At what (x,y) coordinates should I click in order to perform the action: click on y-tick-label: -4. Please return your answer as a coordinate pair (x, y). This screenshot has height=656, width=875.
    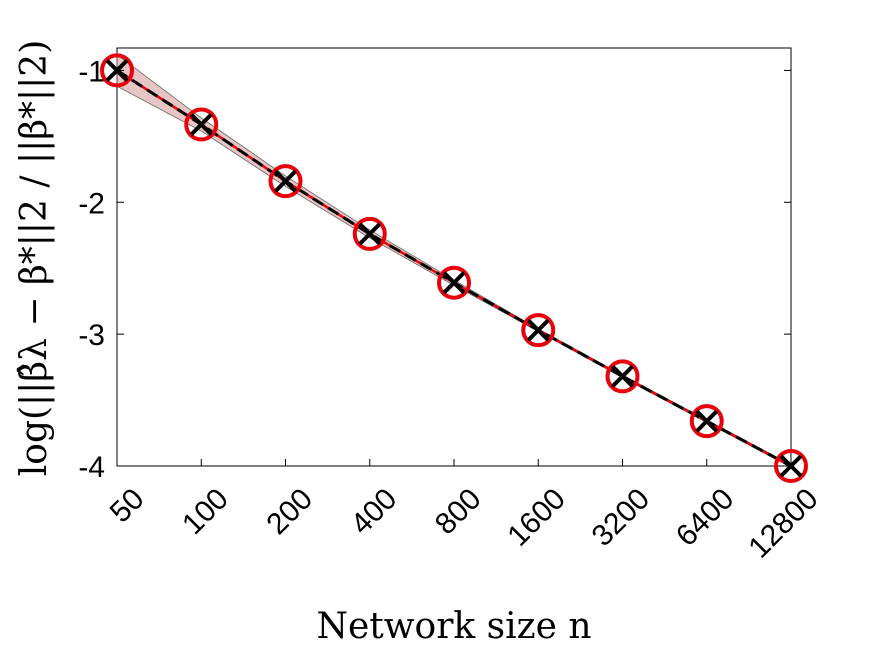
    Looking at the image, I should click on (91, 467).